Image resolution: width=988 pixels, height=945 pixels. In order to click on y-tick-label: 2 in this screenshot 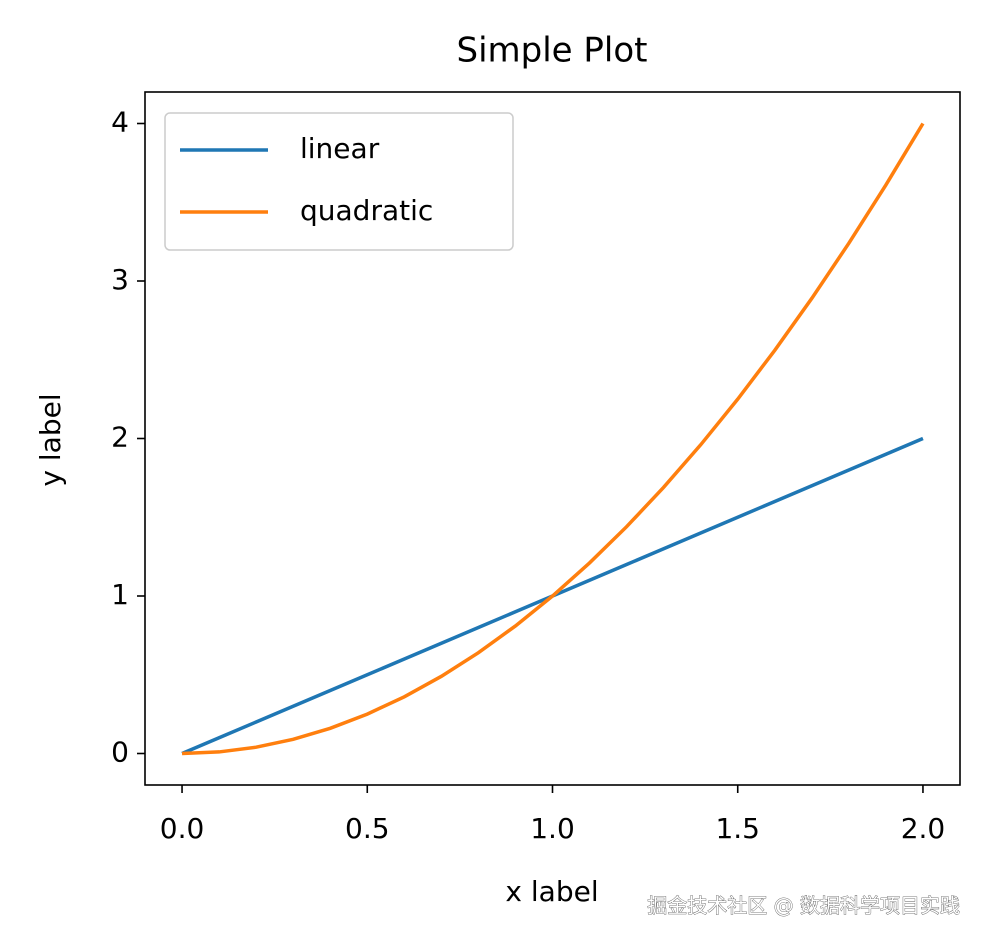, I will do `click(120, 437)`.